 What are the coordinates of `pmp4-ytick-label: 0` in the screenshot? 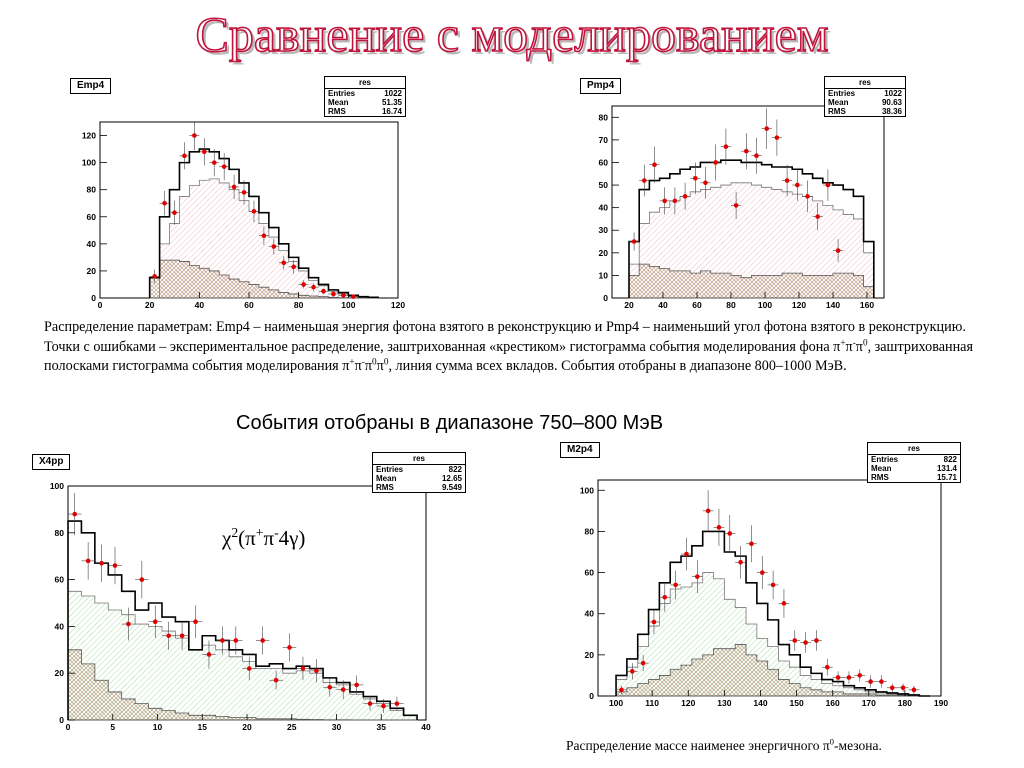 It's located at (605, 298).